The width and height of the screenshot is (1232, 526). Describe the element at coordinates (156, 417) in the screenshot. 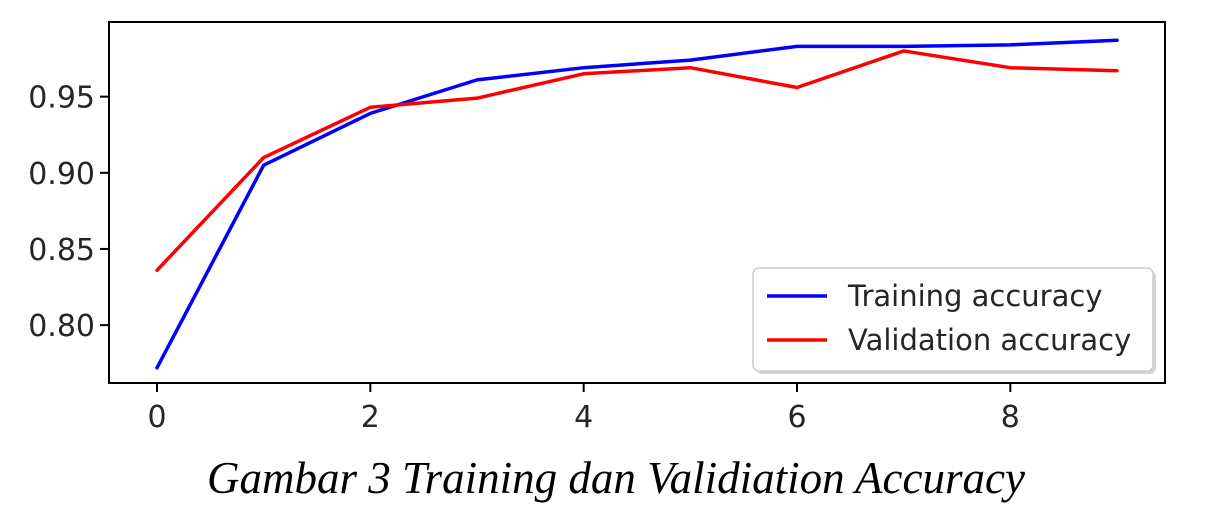

I see `x-tick-label: 0` at that location.